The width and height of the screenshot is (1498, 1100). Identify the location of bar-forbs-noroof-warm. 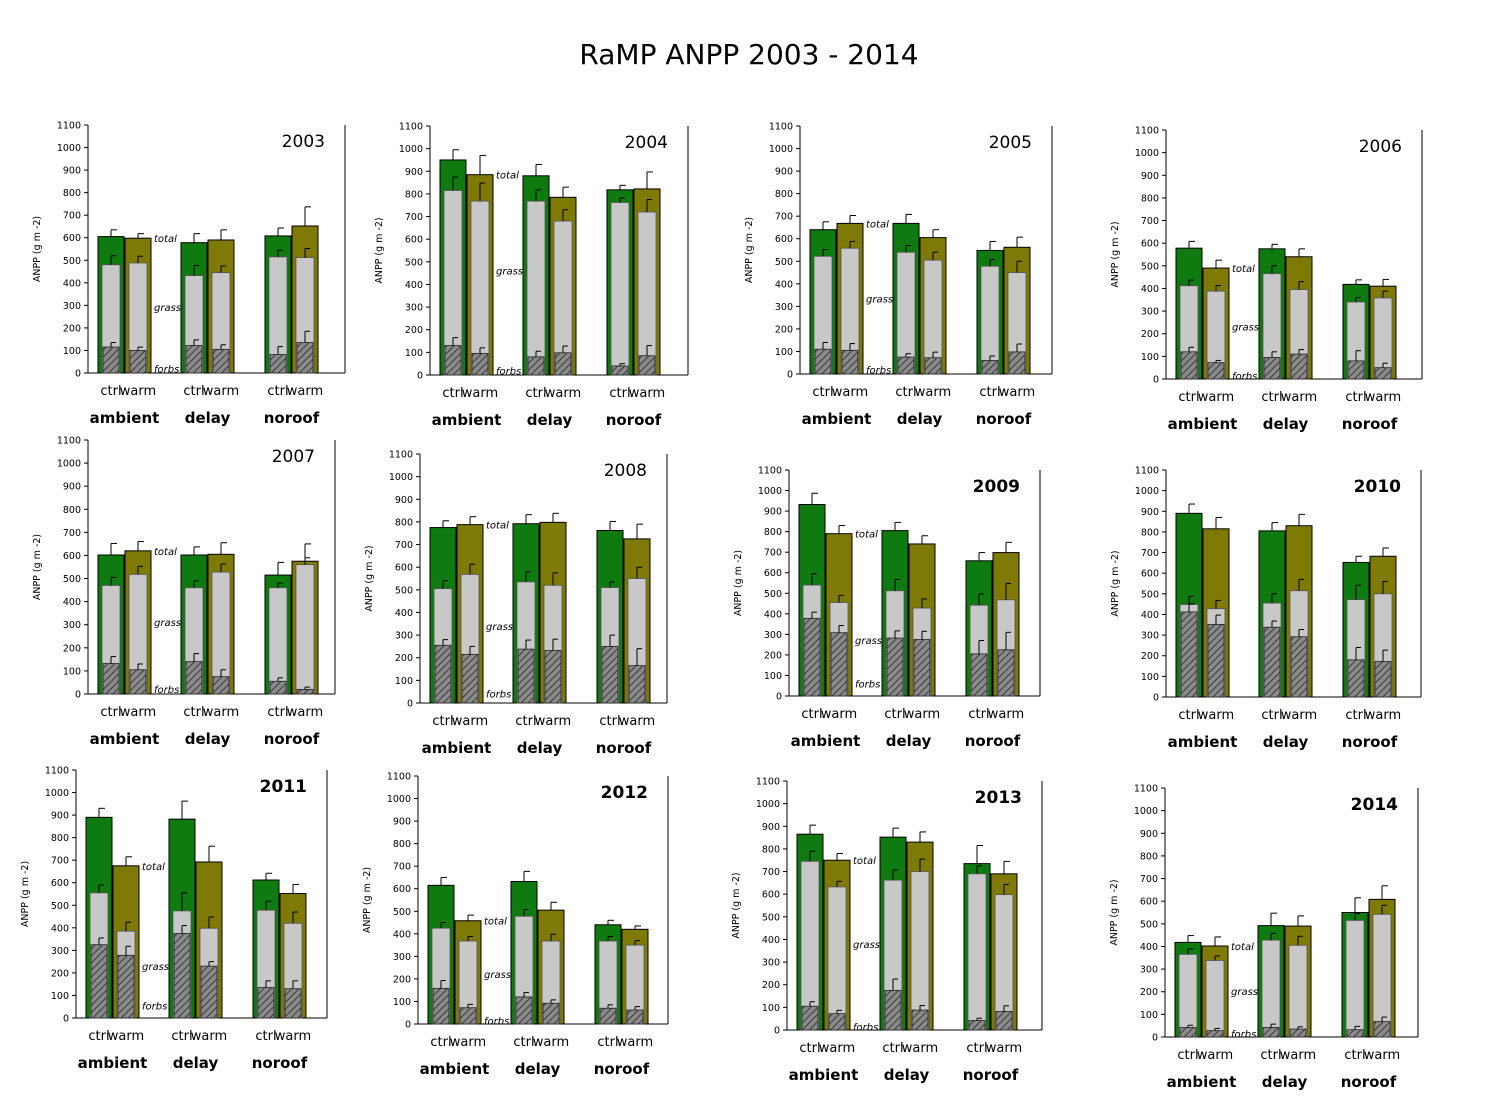
(637, 684).